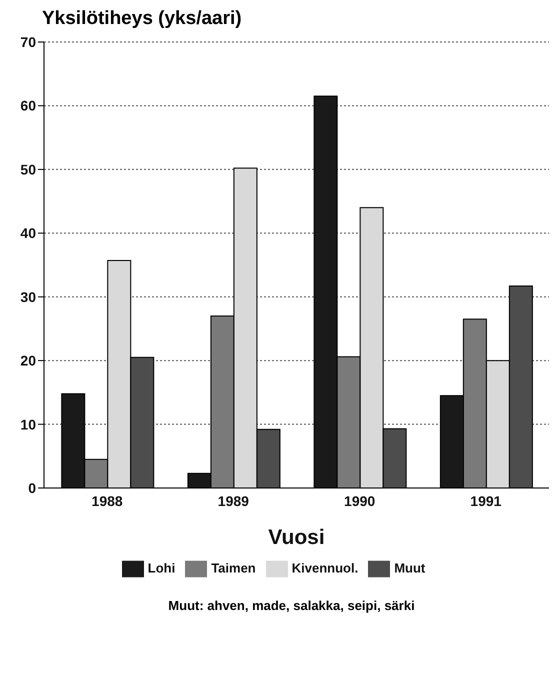 This screenshot has width=553, height=680. What do you see at coordinates (325, 568) in the screenshot?
I see `legend-label: Kivennuol.` at bounding box center [325, 568].